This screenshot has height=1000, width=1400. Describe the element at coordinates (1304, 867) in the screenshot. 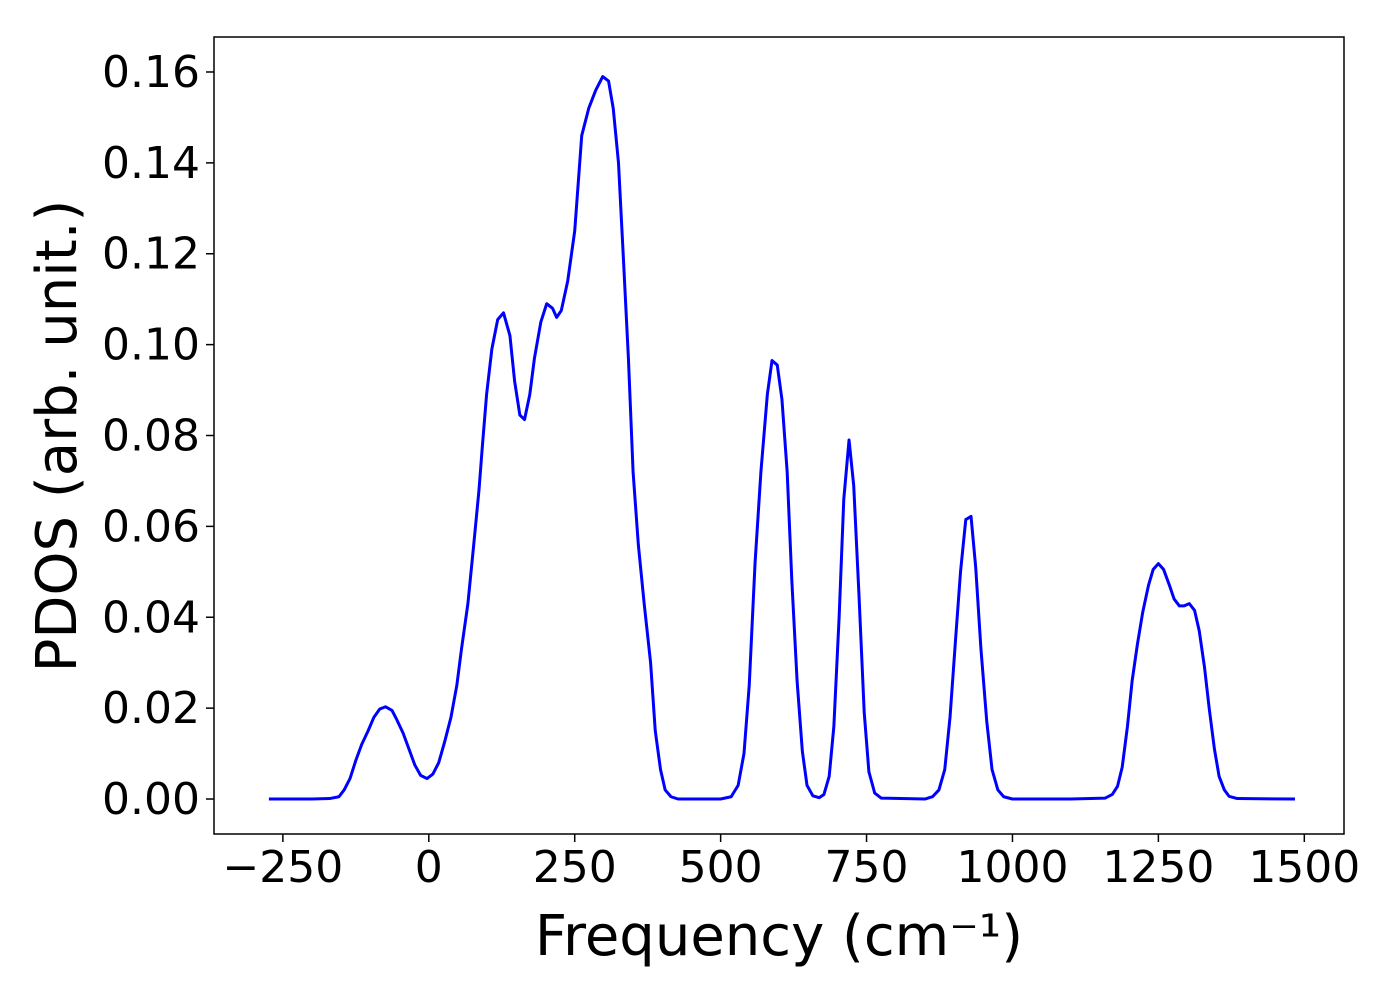

I see `x-tick-label: 1500` at that location.